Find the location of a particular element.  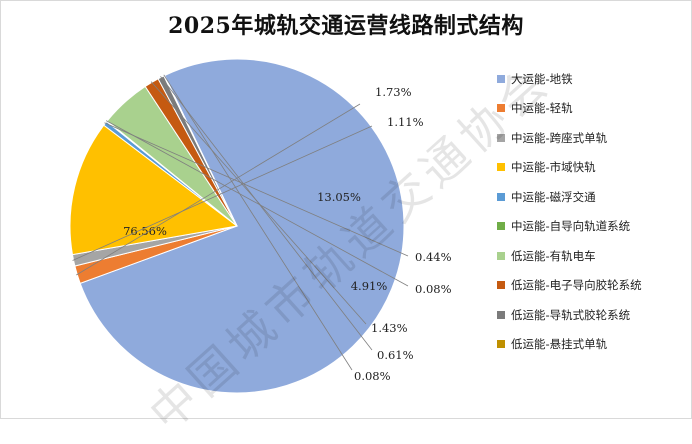

legend-label: 低运能-导轨式胶轮系统 is located at coordinates (571, 314).